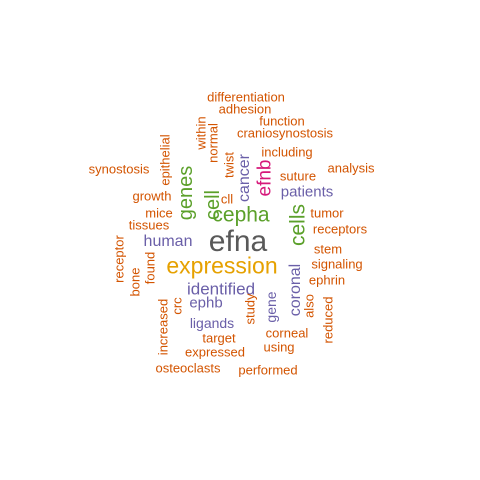  Describe the element at coordinates (328, 249) in the screenshot. I see `word-stem: stem` at that location.